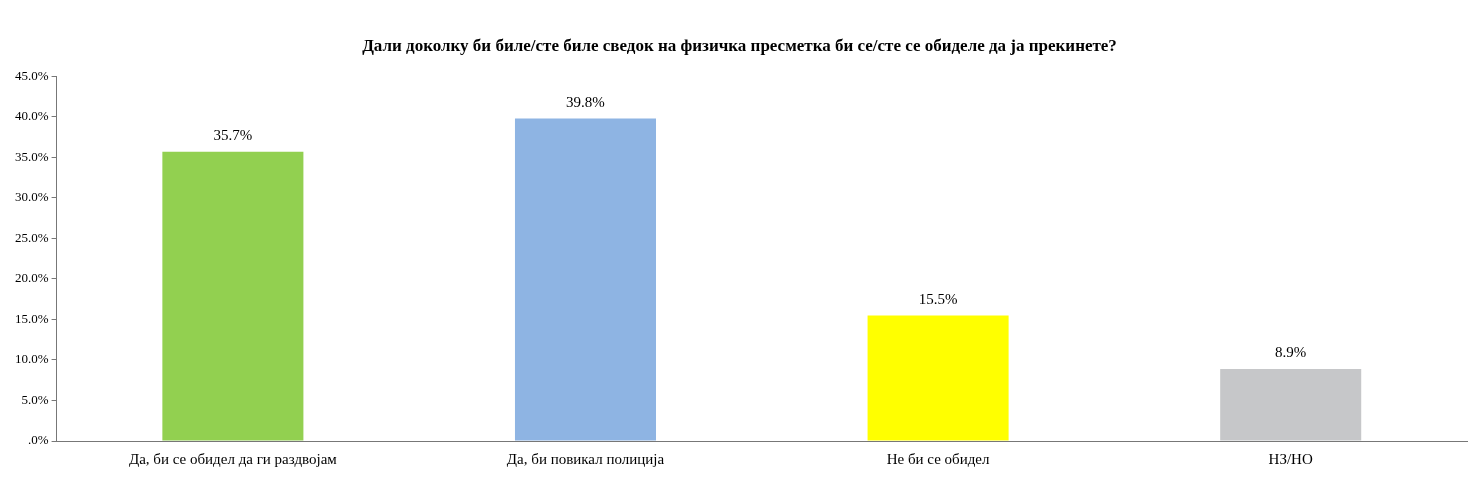  I want to click on y-tick-label: 5.0%, so click(35, 399).